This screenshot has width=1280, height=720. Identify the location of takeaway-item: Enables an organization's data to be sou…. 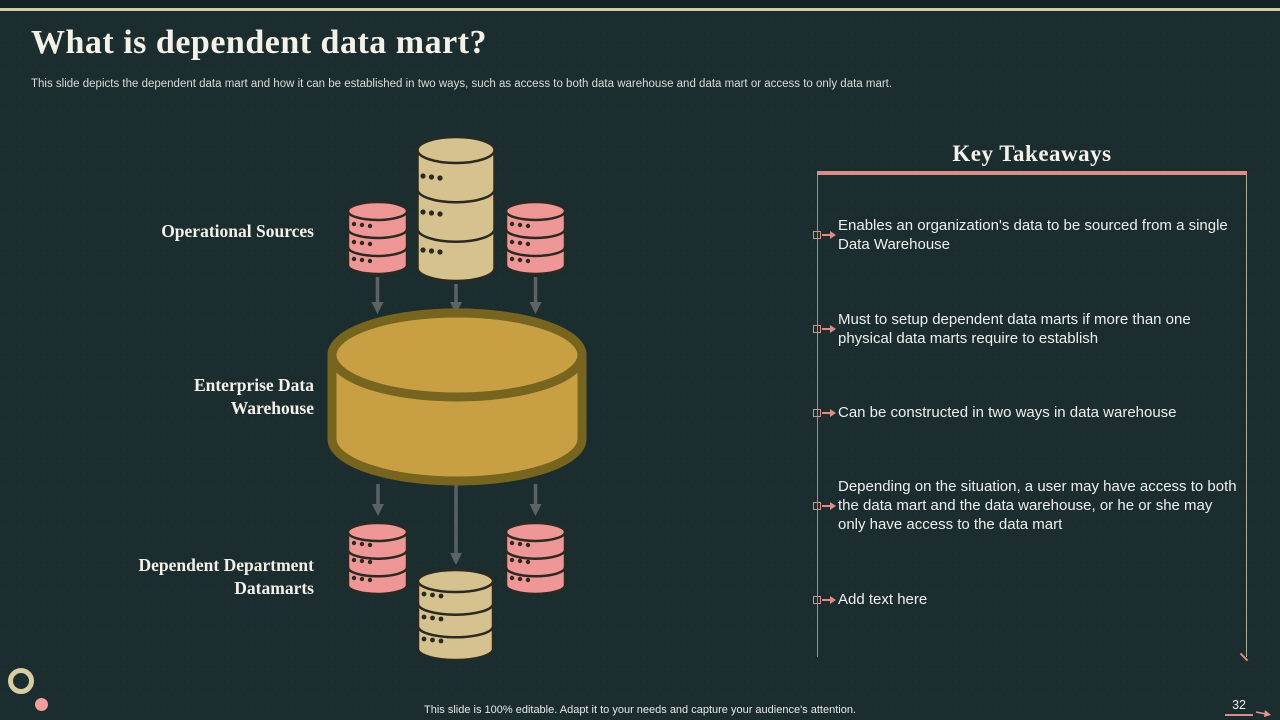
(1030, 235).